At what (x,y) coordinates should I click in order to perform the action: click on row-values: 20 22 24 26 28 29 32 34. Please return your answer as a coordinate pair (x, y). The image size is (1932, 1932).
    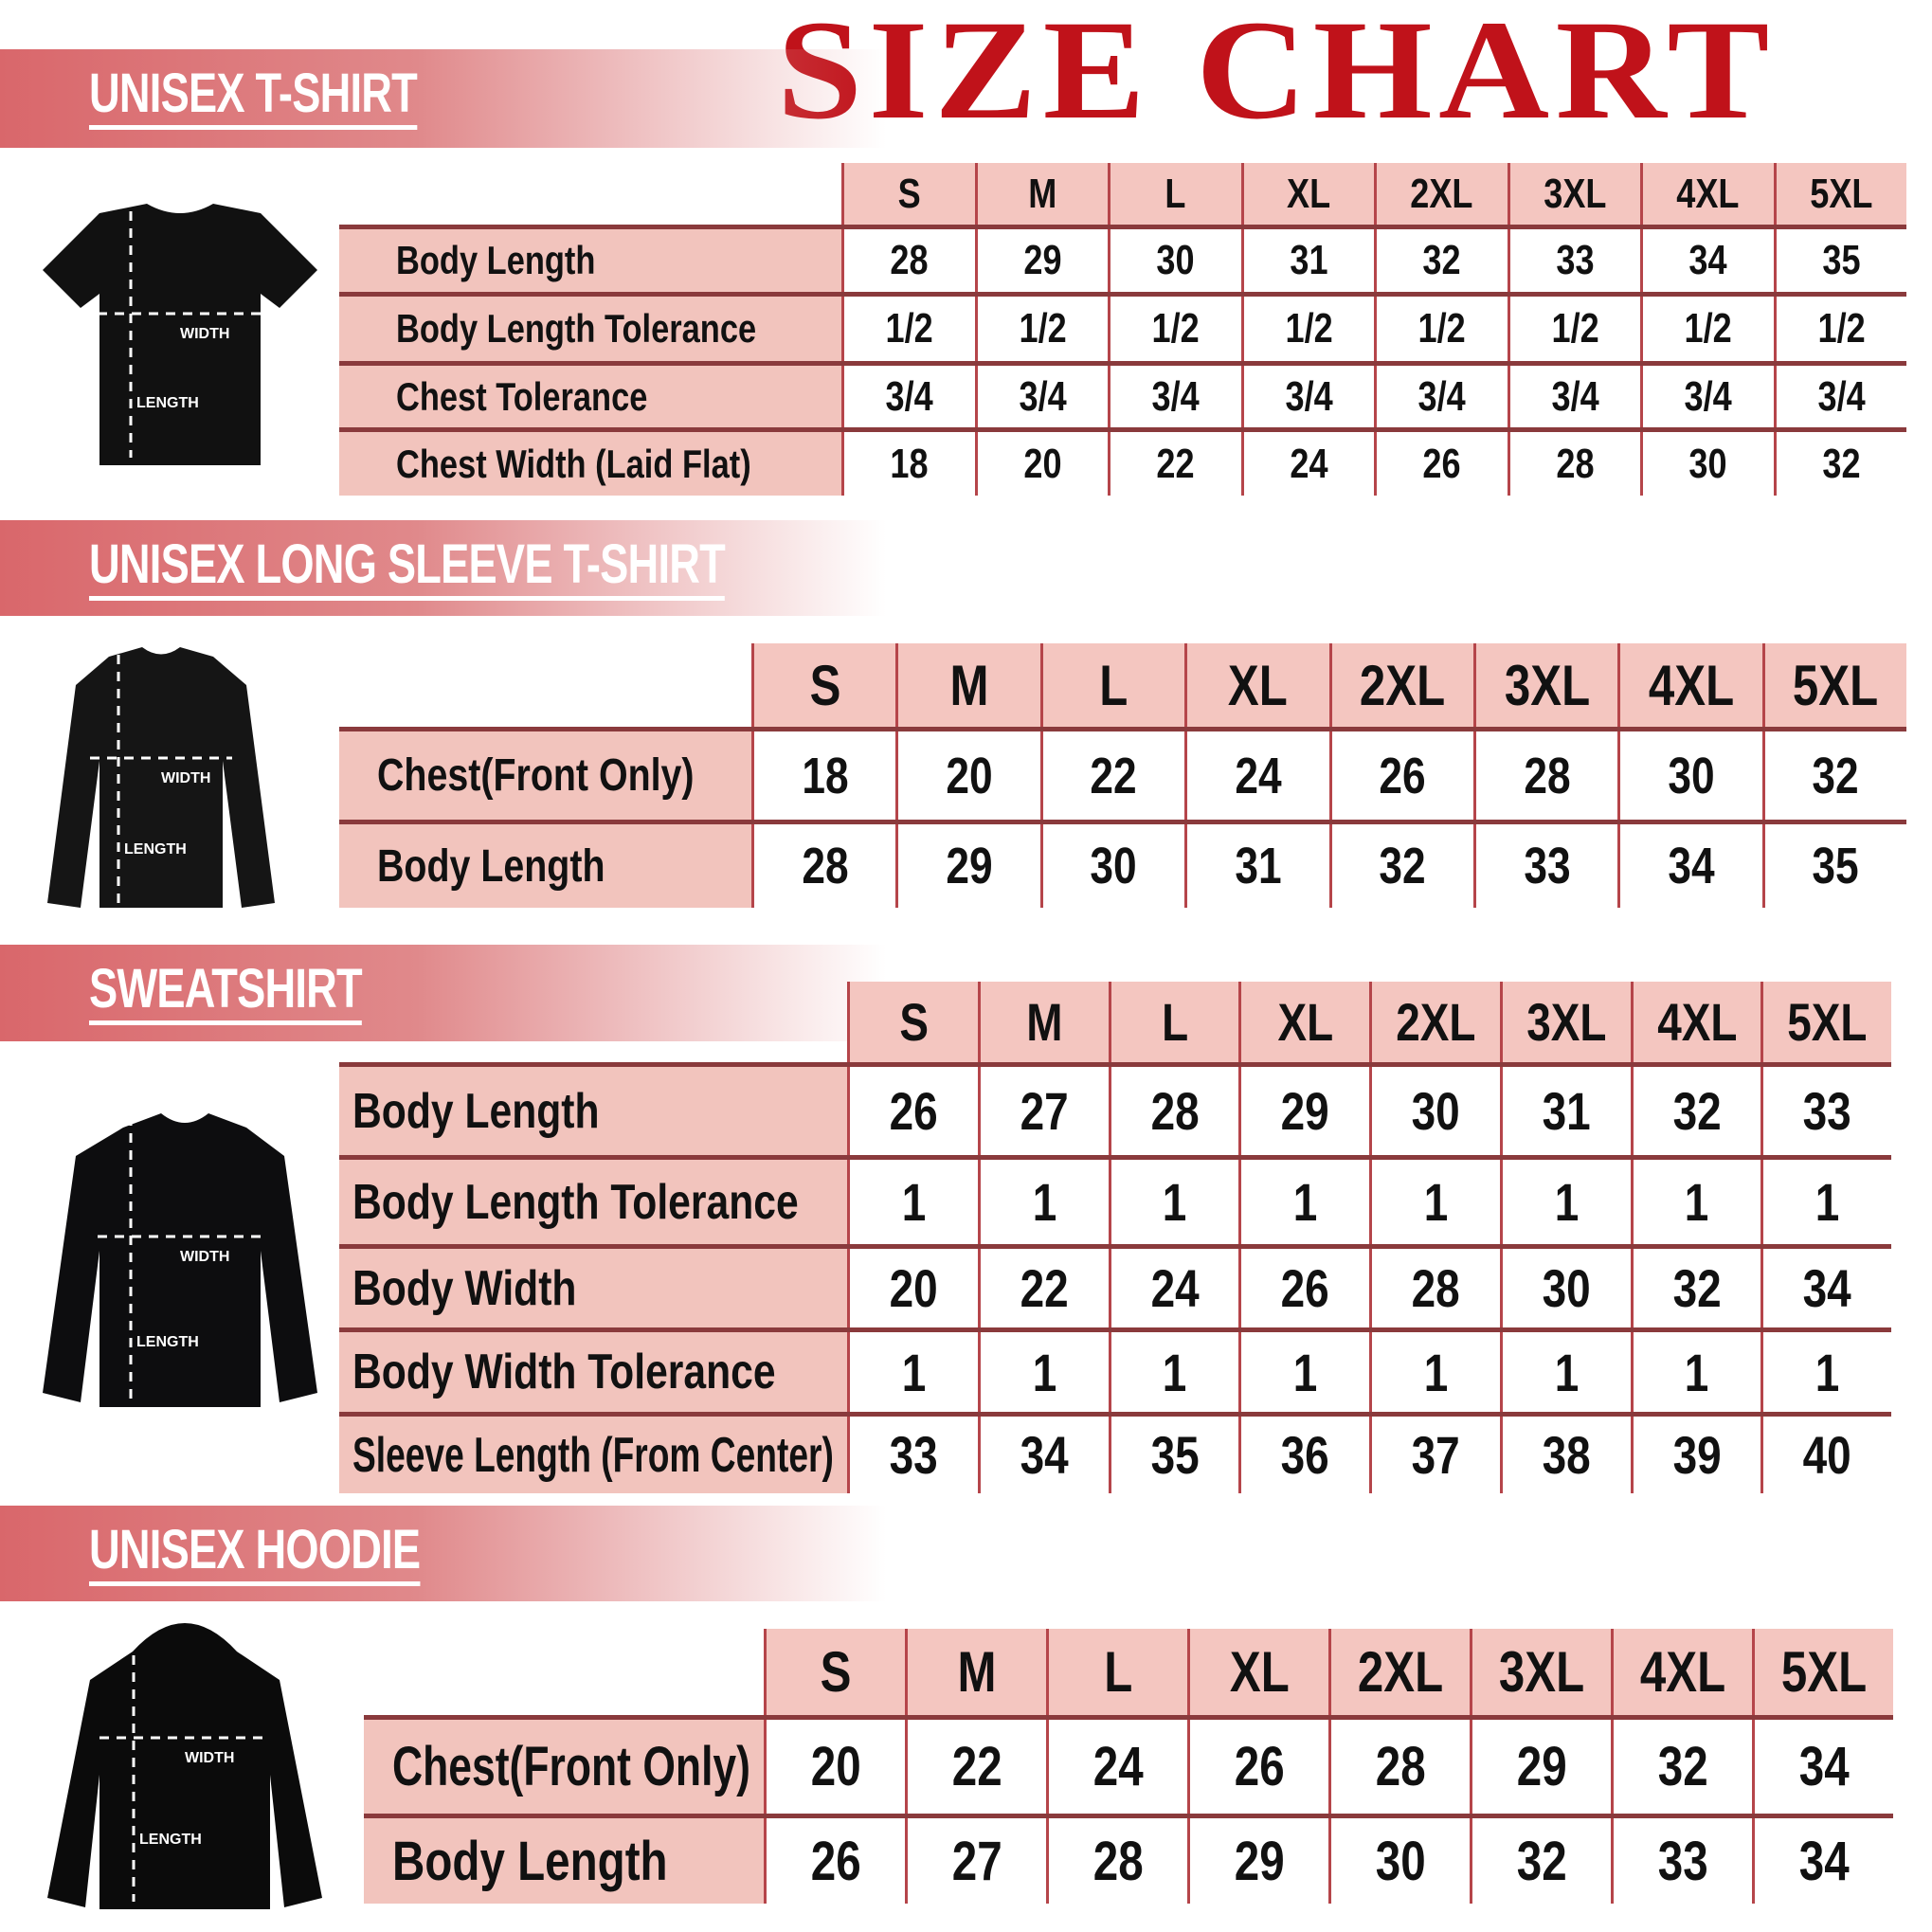
    Looking at the image, I should click on (1328, 1767).